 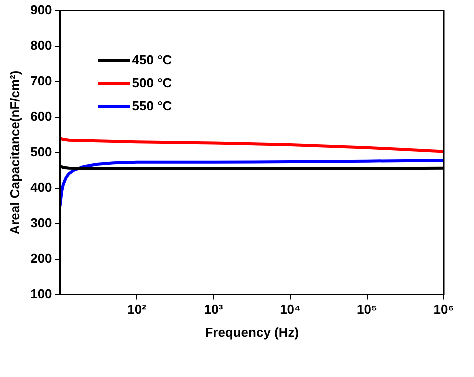 I want to click on y-tick-label: 300, so click(x=41, y=222).